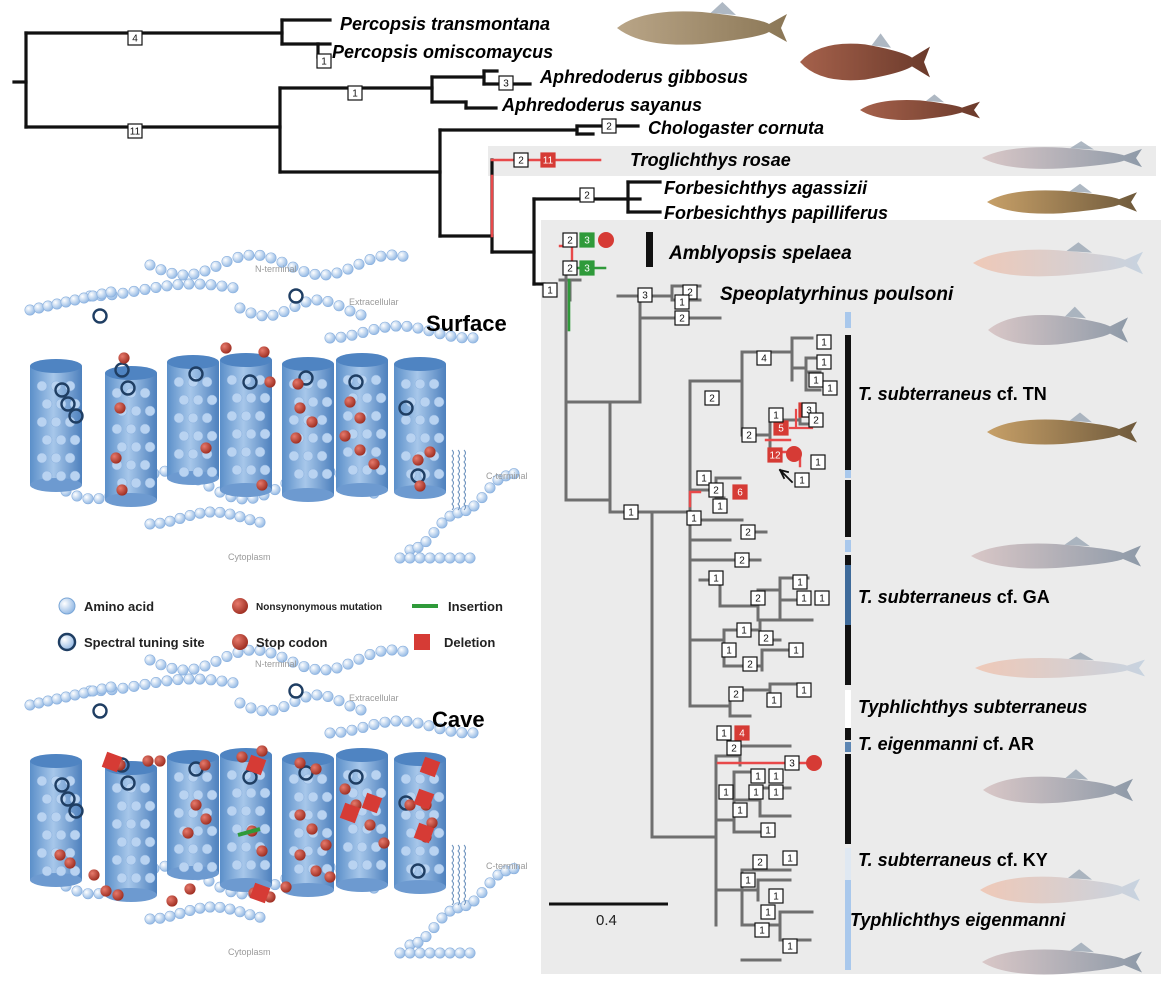 Image resolution: width=1173 pixels, height=992 pixels. I want to click on legend-deletion: Deletion, so click(469, 642).